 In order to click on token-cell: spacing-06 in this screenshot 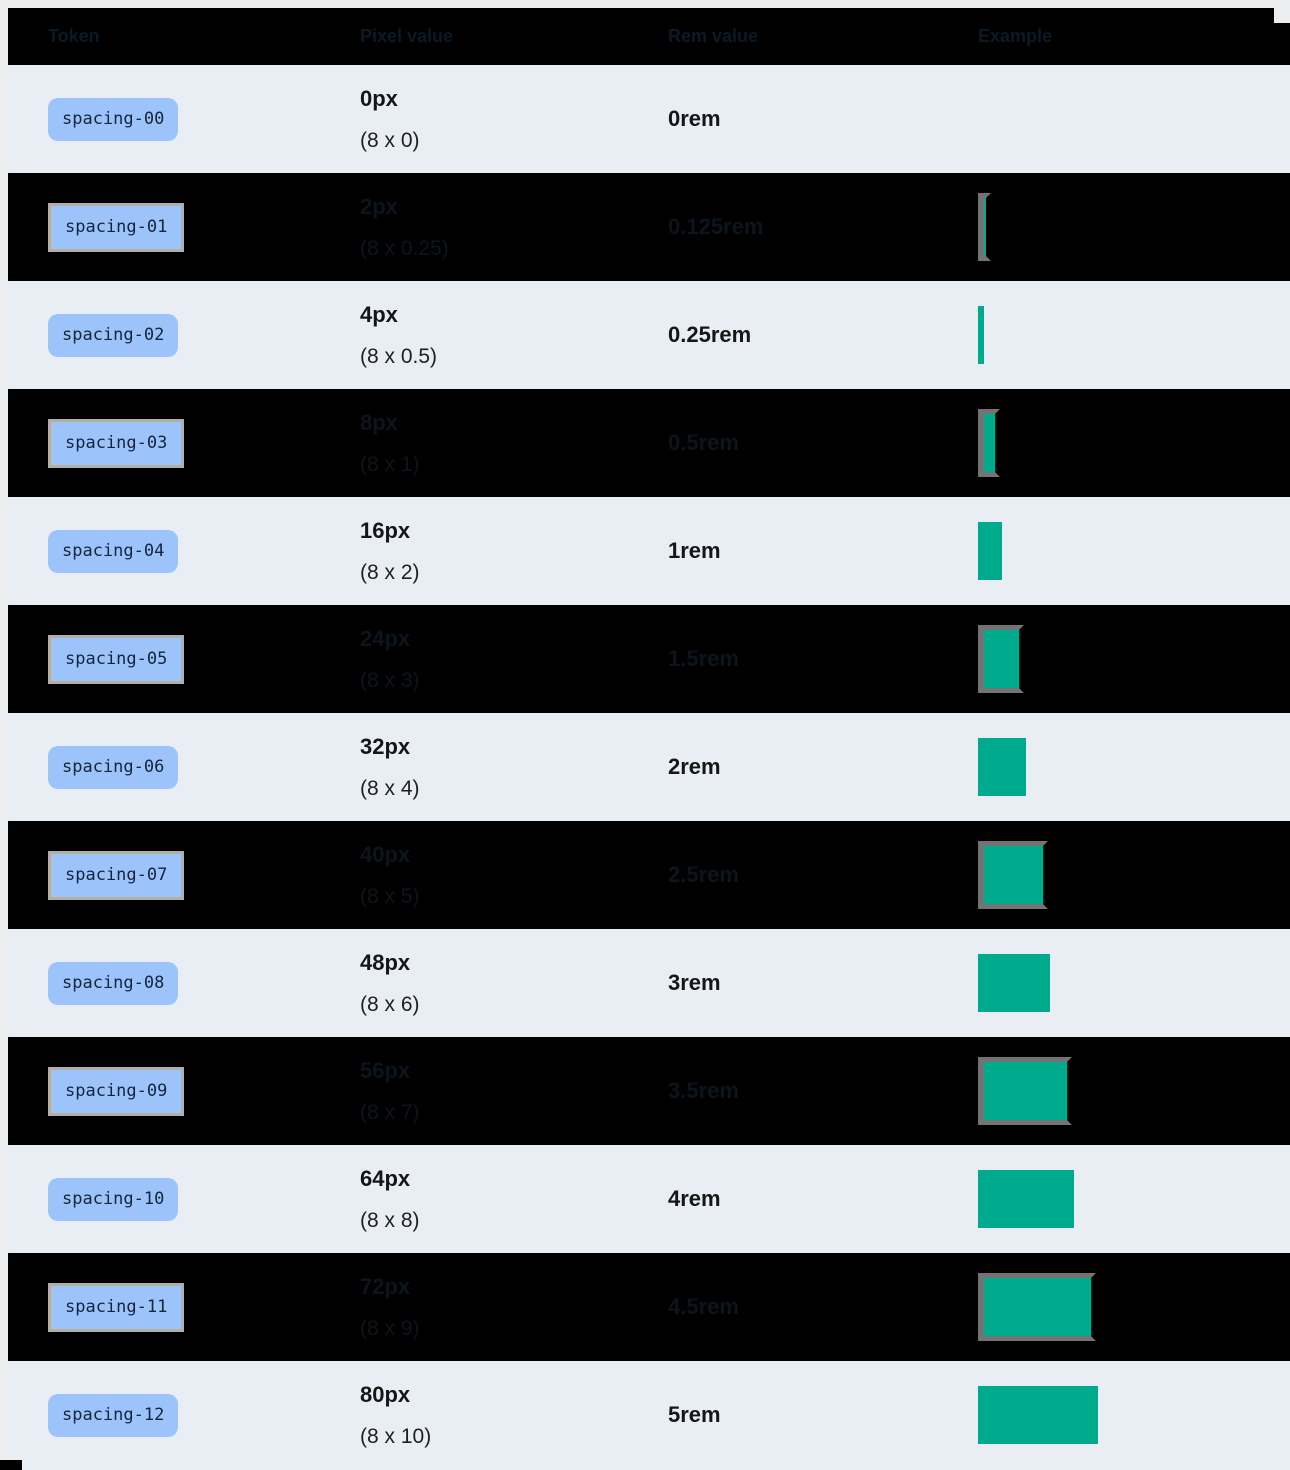, I will do `click(164, 767)`.